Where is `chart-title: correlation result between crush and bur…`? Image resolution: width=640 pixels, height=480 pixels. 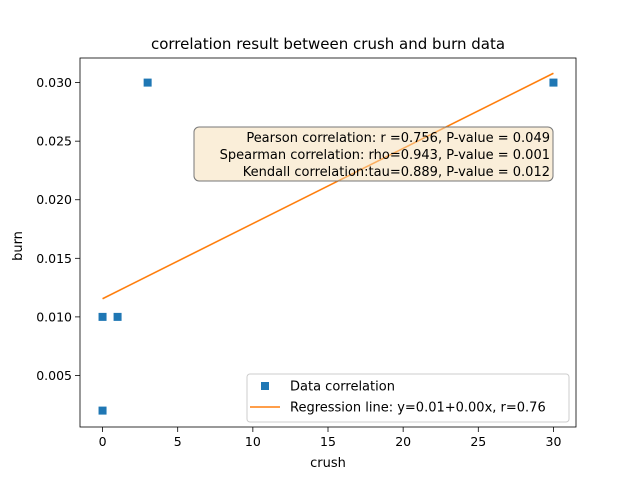 chart-title: correlation result between crush and bur… is located at coordinates (328, 44).